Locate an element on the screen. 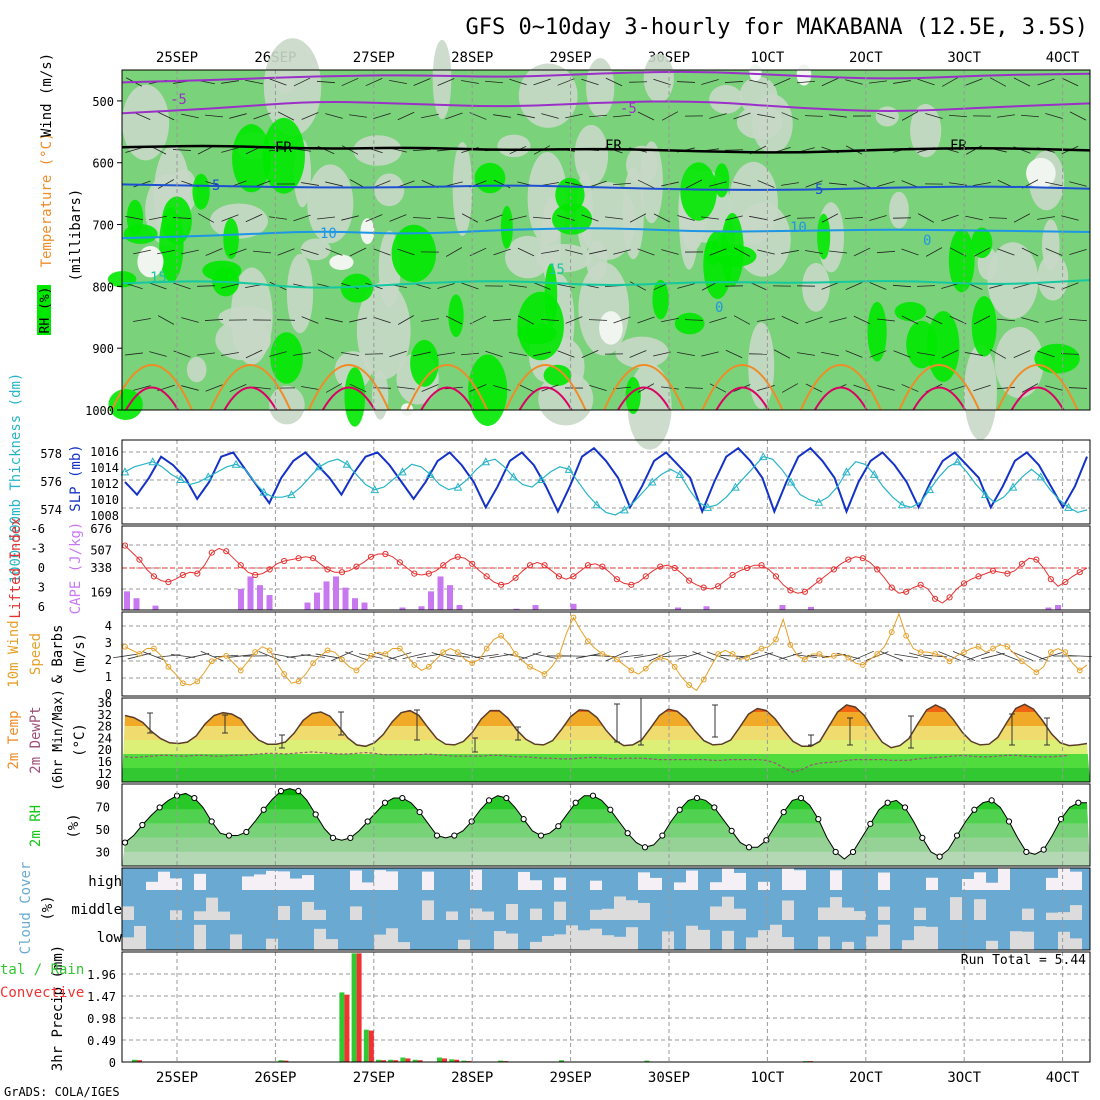  minmax-axis-label: (6hr Min/Max) is located at coordinates (58, 740).